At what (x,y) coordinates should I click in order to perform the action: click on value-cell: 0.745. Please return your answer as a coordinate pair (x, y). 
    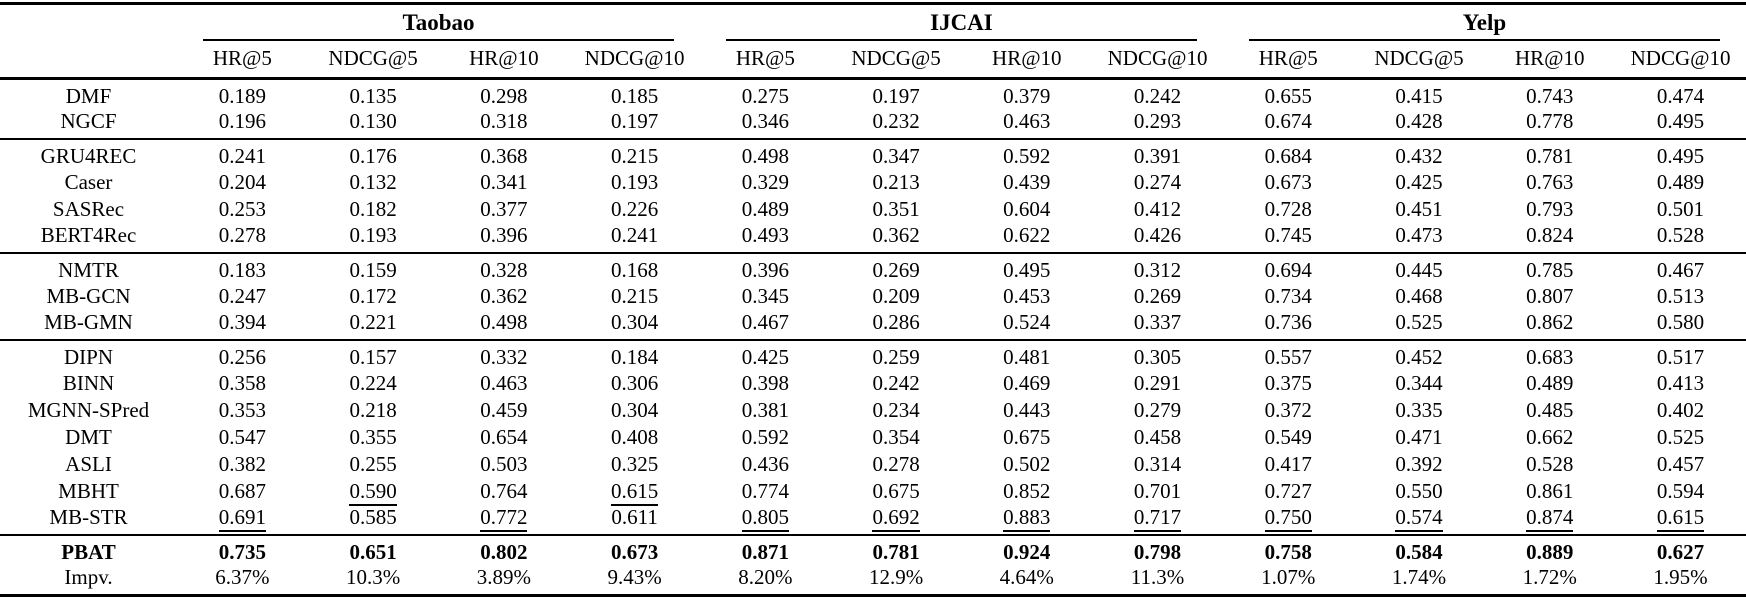
    Looking at the image, I should click on (1288, 235).